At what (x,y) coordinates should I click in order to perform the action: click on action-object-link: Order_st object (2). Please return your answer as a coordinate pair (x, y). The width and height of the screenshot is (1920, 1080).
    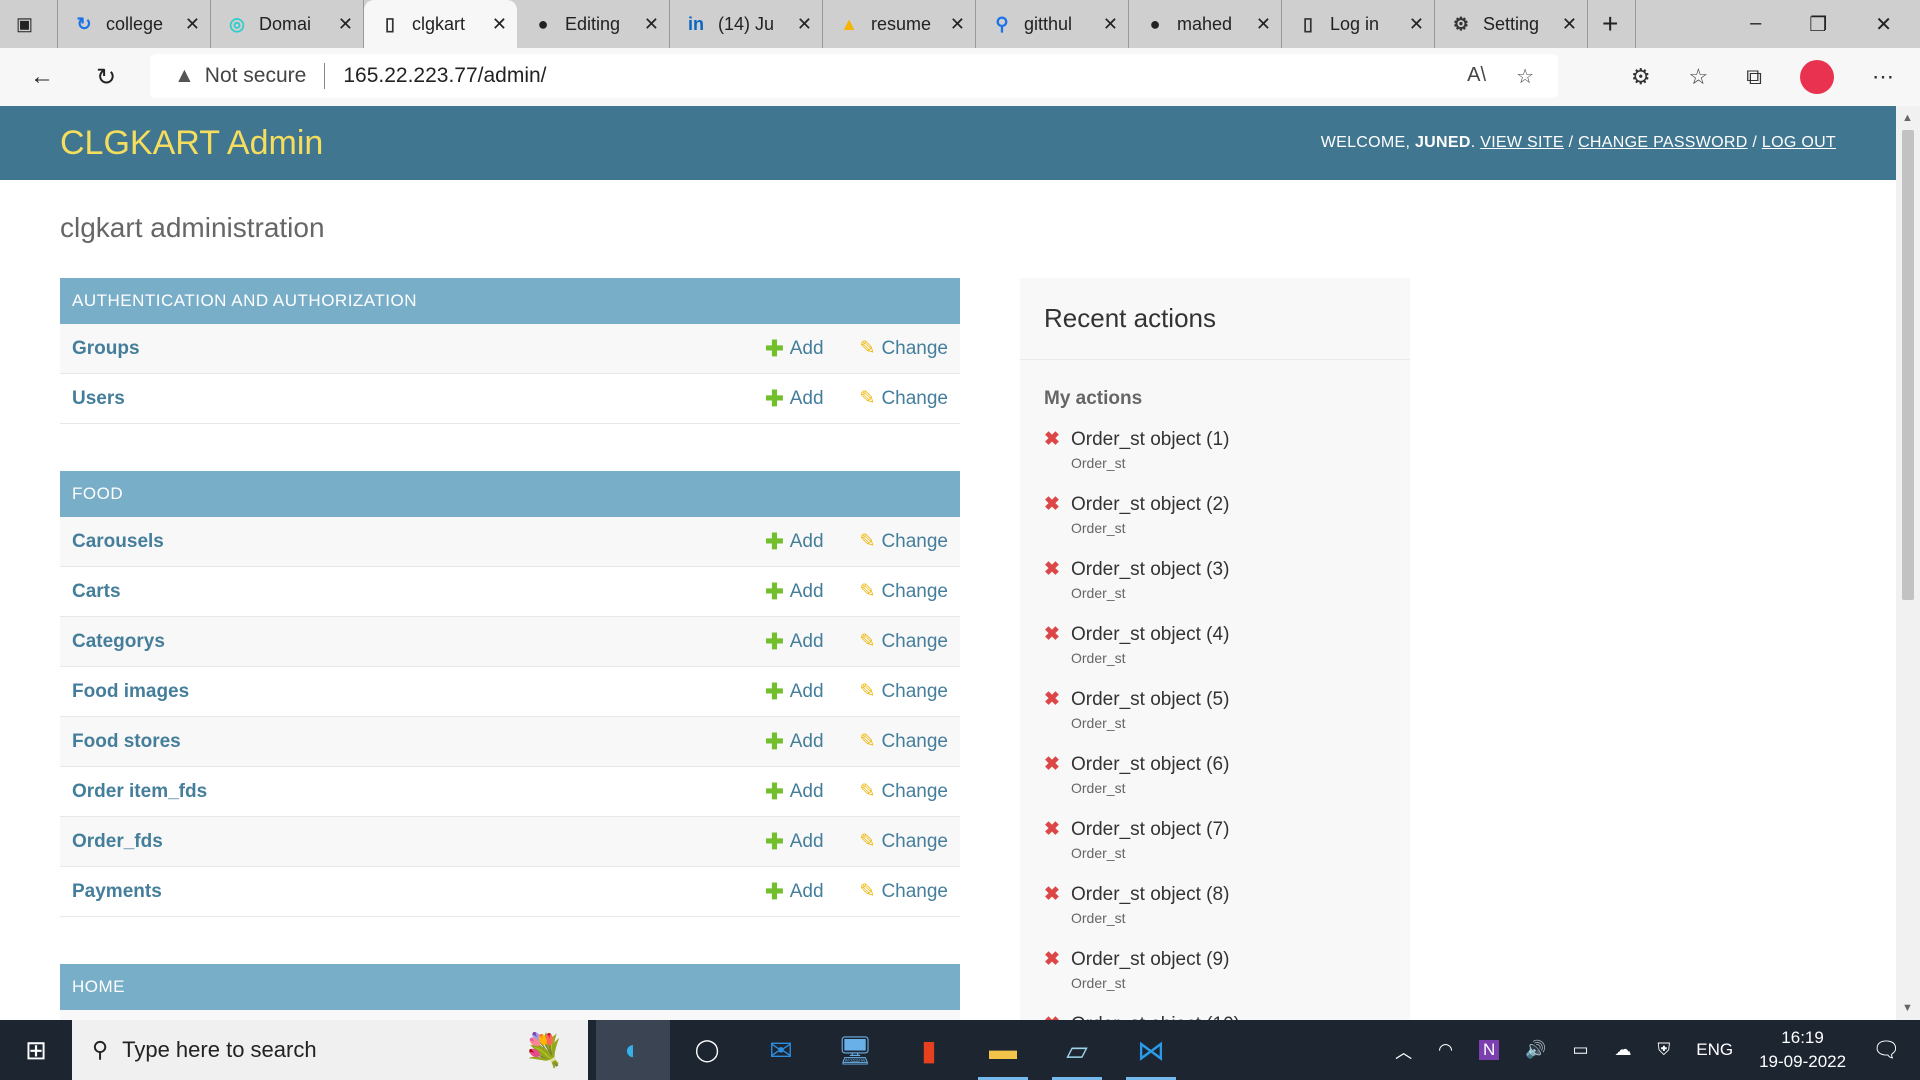
    Looking at the image, I should click on (1150, 504).